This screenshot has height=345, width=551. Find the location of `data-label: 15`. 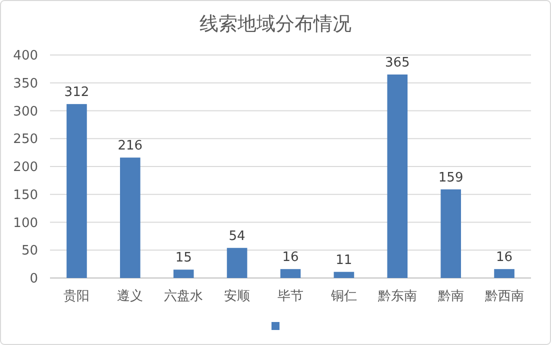

data-label: 15 is located at coordinates (183, 258).